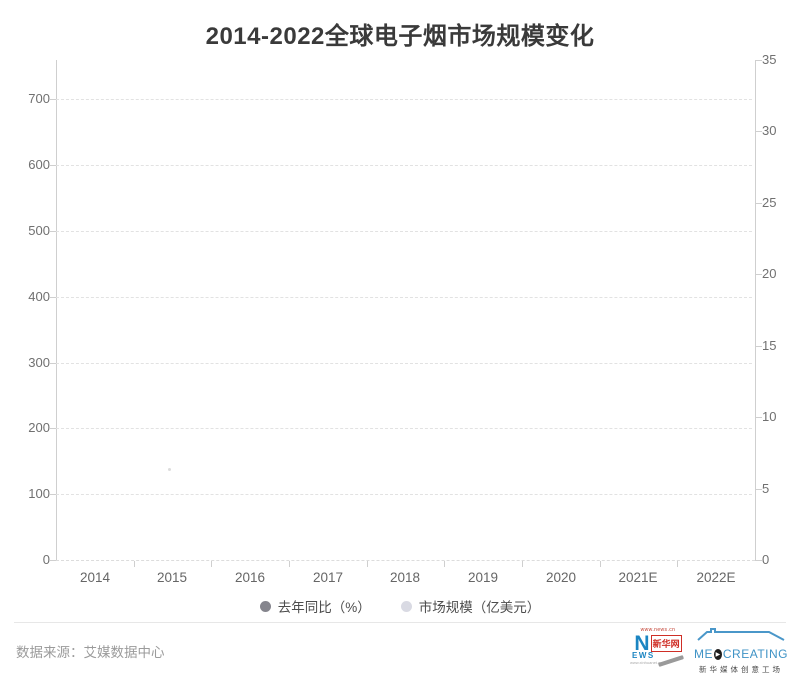 This screenshot has height=680, width=800. I want to click on faint-artifact-dot, so click(169, 469).